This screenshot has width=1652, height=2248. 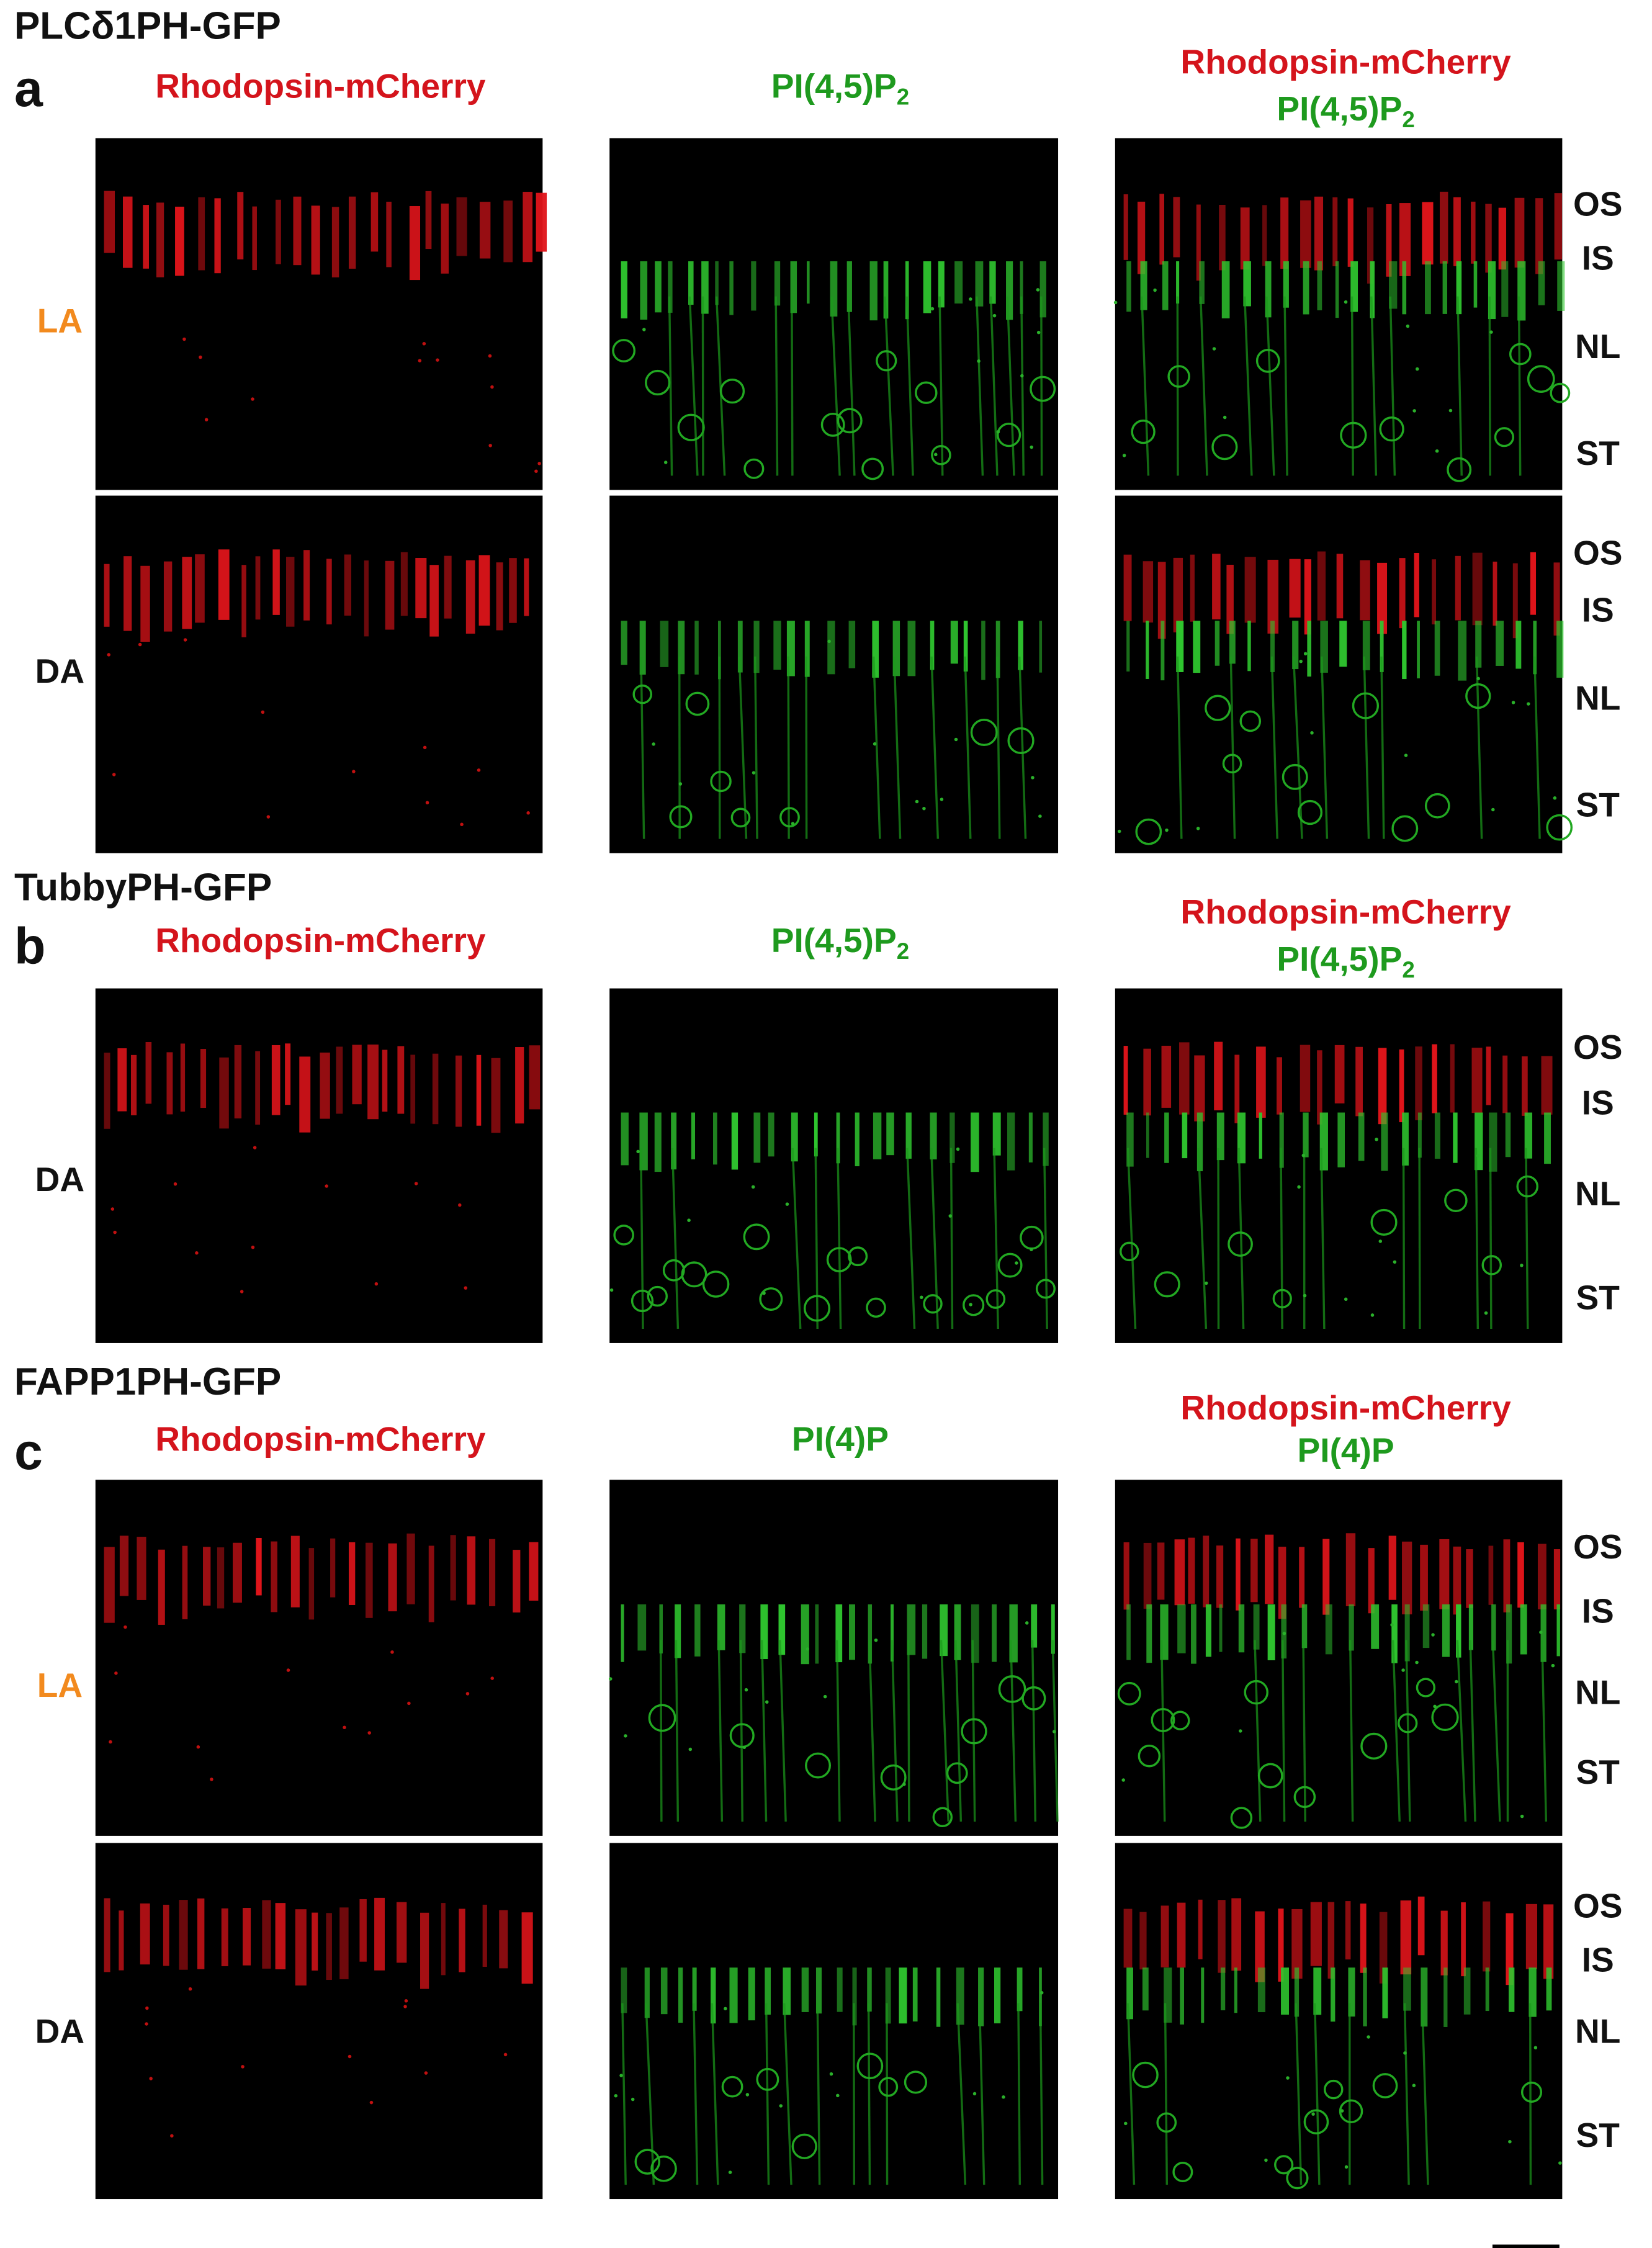 What do you see at coordinates (320, 1438) in the screenshot?
I see `header-text: Rhodopsin-mCherry` at bounding box center [320, 1438].